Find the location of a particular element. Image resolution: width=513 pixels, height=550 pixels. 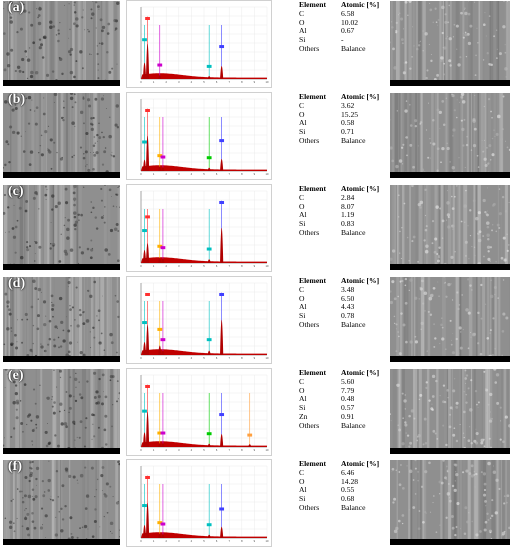

atomic-value: 0.78 is located at coordinates (348, 316).